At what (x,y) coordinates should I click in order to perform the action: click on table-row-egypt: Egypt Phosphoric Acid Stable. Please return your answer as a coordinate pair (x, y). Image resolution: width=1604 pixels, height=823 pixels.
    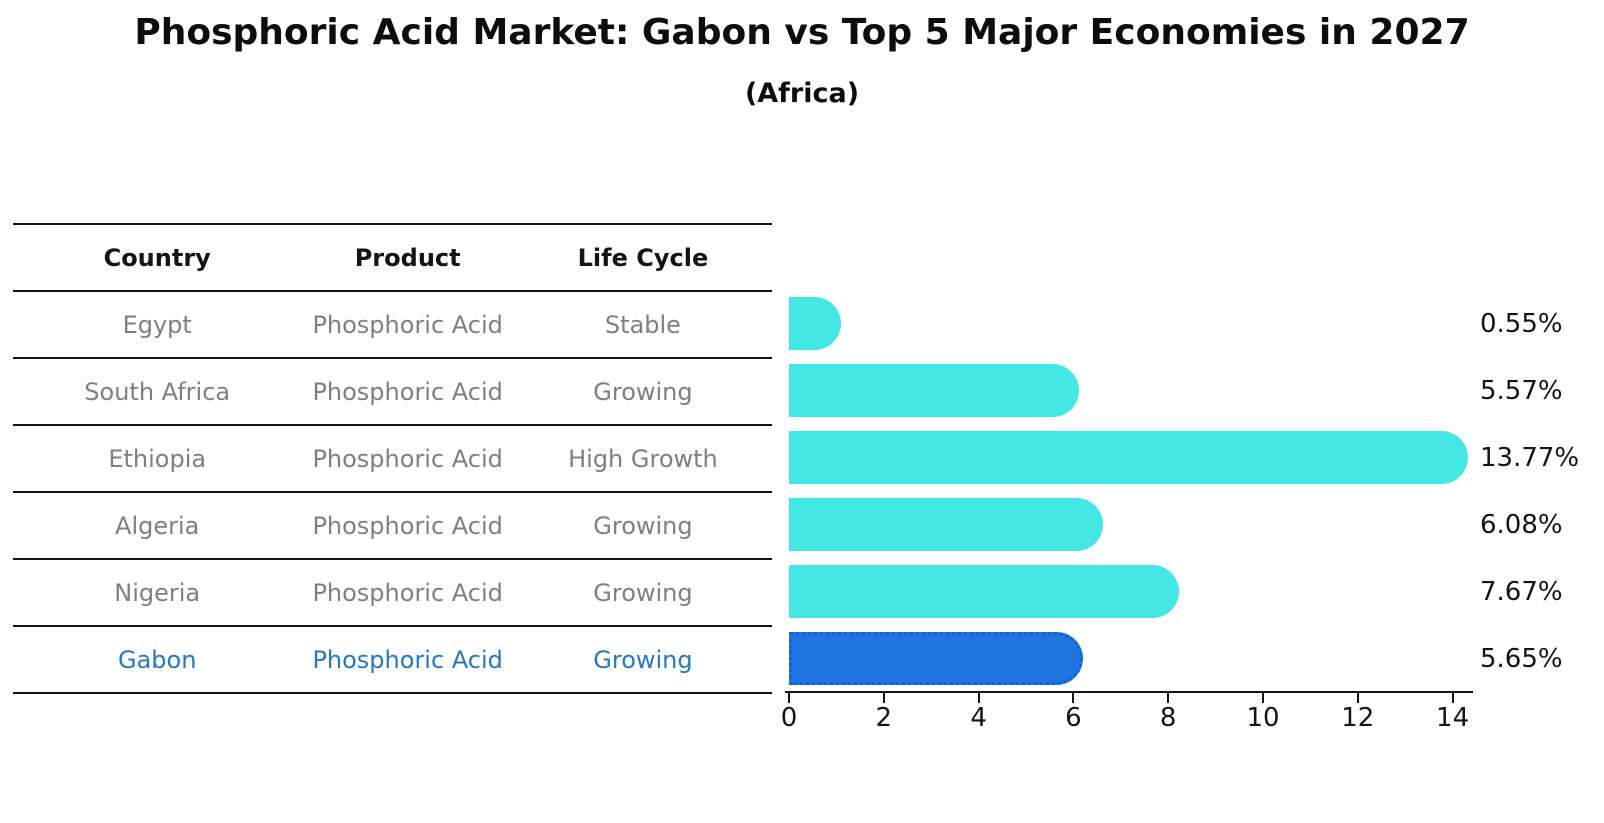
    Looking at the image, I should click on (392, 325).